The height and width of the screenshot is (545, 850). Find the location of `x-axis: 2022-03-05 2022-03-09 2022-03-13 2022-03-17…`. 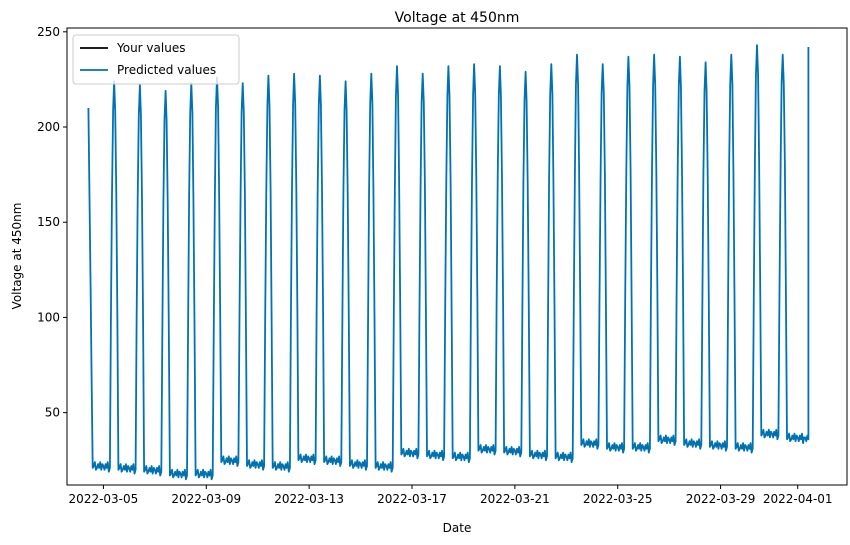

x-axis: 2022-03-05 2022-03-09 2022-03-13 2022-03-17… is located at coordinates (451, 495).